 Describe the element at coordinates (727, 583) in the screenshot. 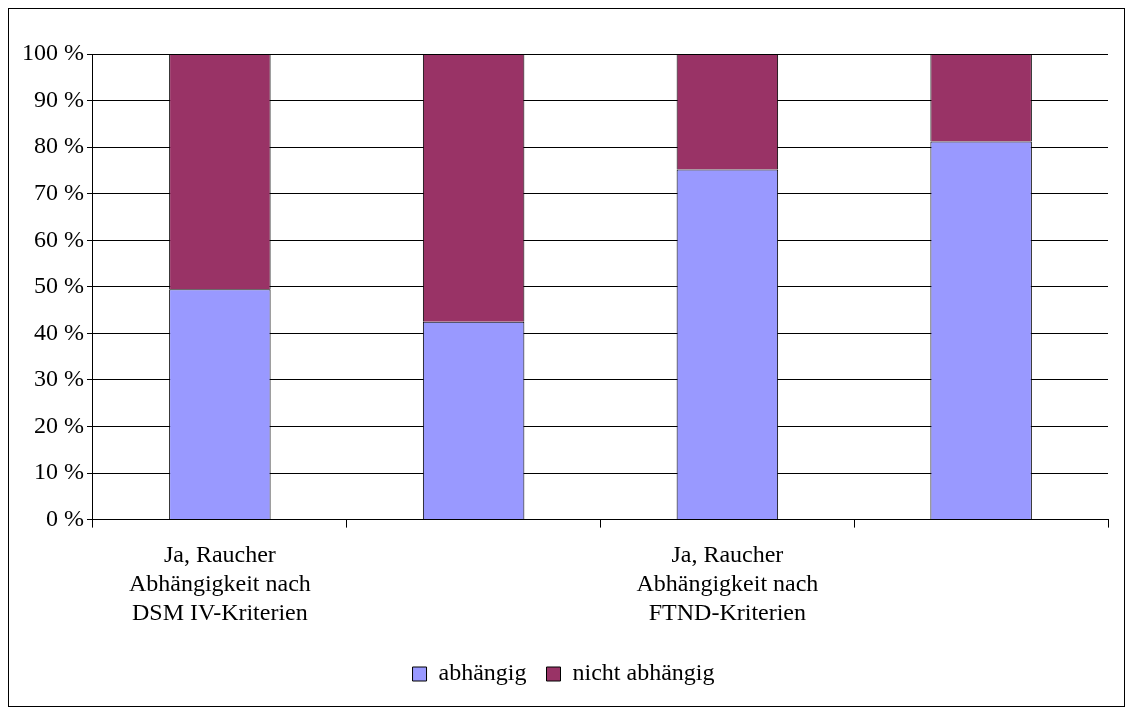

I see `x-tick-label: Ja, Raucher Abhängigkeit nach FTND-Kriterien` at that location.